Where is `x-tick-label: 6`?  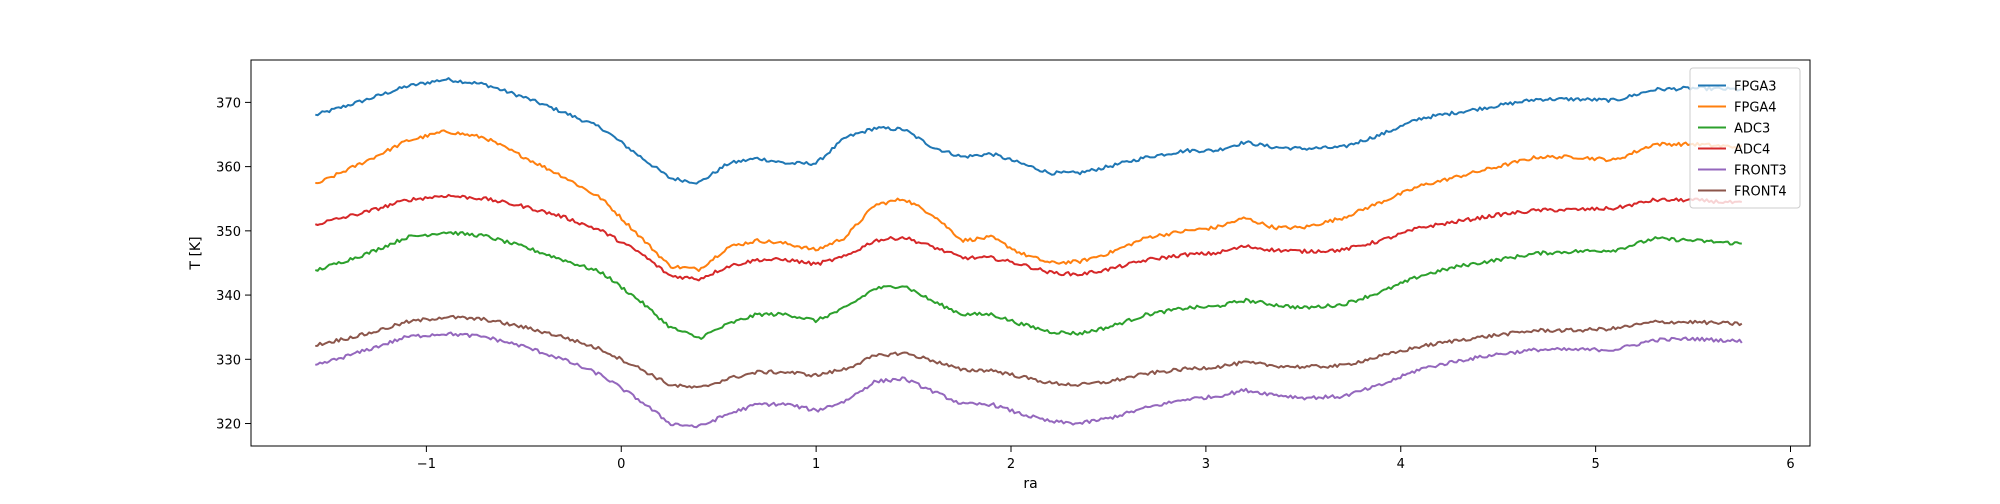 x-tick-label: 6 is located at coordinates (1790, 464).